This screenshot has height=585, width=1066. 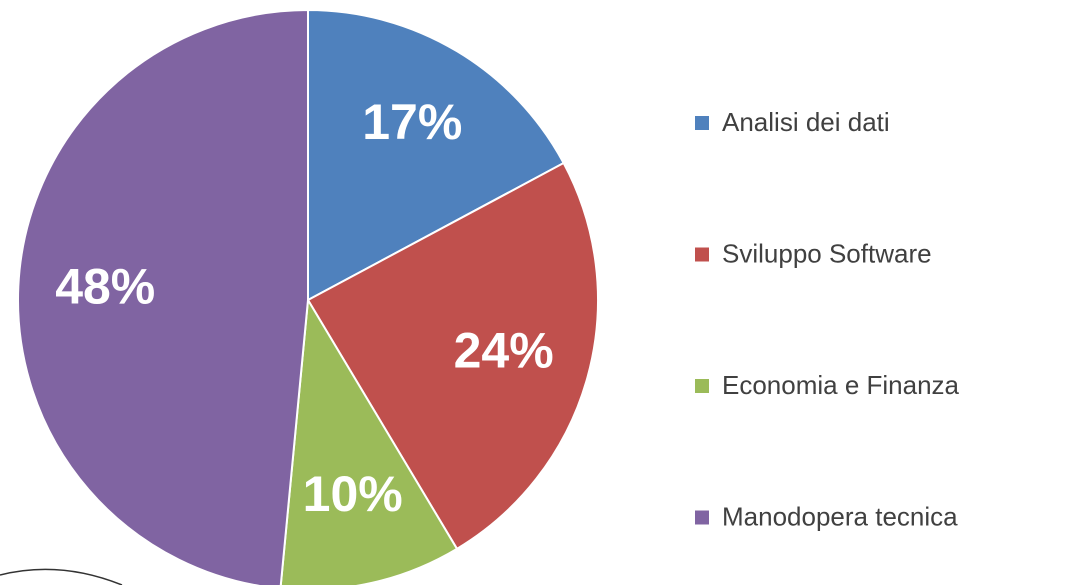 What do you see at coordinates (412, 122) in the screenshot?
I see `data-label: 17%` at bounding box center [412, 122].